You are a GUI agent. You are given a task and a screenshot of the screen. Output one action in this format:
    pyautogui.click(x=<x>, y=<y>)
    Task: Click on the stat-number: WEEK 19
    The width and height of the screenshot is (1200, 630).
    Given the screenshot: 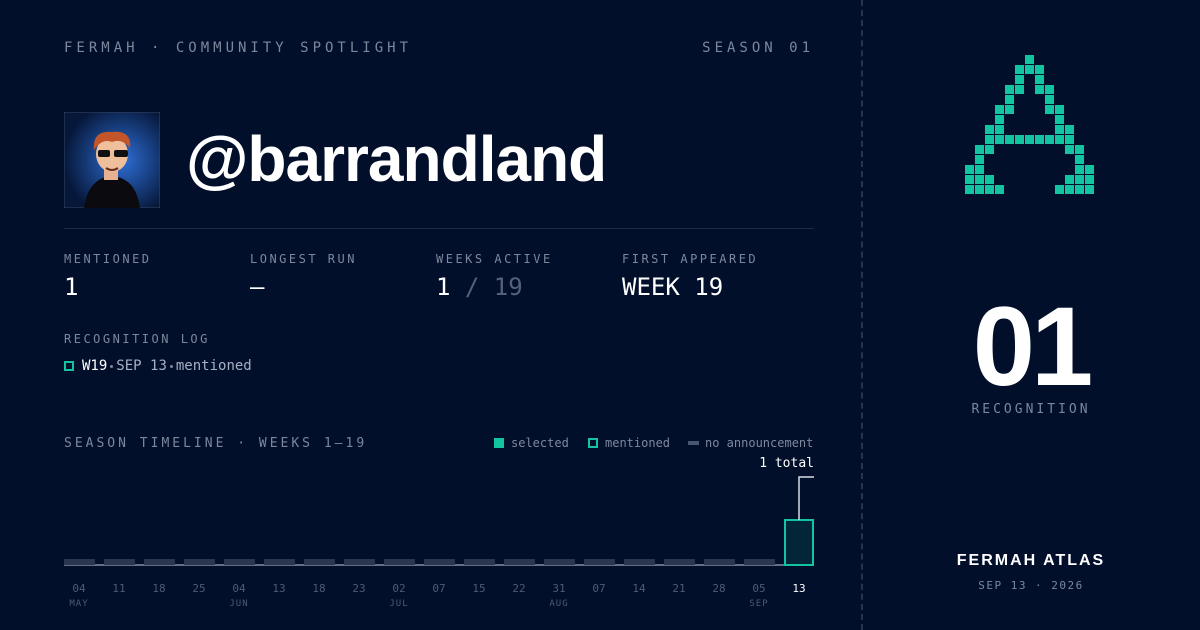 What is the action you would take?
    pyautogui.click(x=673, y=287)
    